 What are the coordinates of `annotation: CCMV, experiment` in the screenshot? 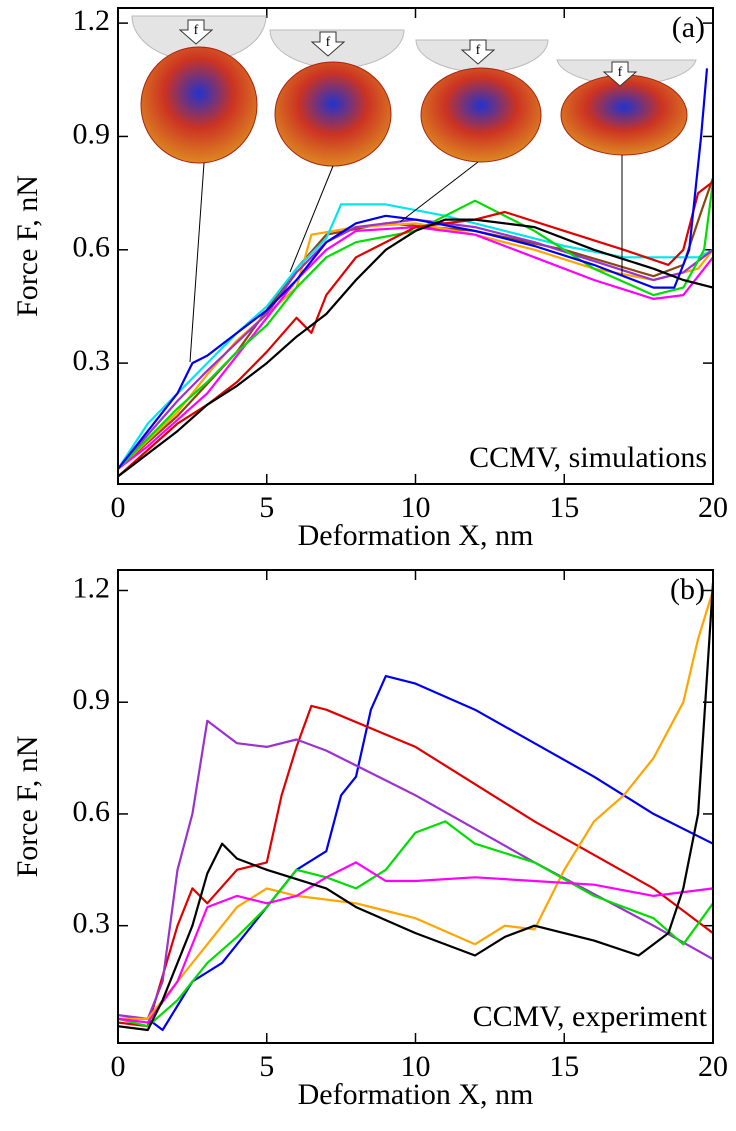 It's located at (590, 1016).